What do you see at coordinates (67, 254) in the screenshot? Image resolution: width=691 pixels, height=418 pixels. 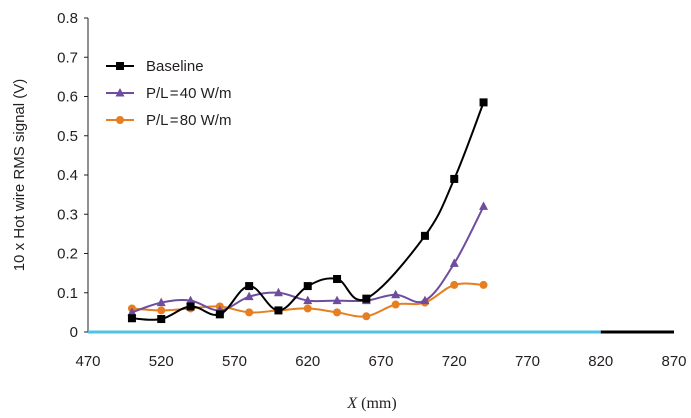 I see `y-tick-label: 0.2` at bounding box center [67, 254].